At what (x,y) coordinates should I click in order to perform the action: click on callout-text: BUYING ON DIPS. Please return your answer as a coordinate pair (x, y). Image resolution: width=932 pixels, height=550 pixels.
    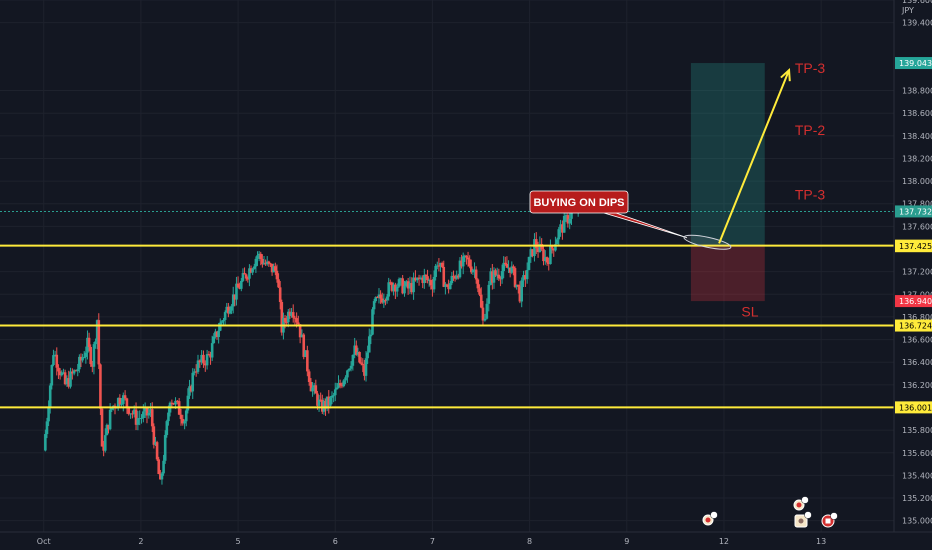
    Looking at the image, I should click on (578, 203).